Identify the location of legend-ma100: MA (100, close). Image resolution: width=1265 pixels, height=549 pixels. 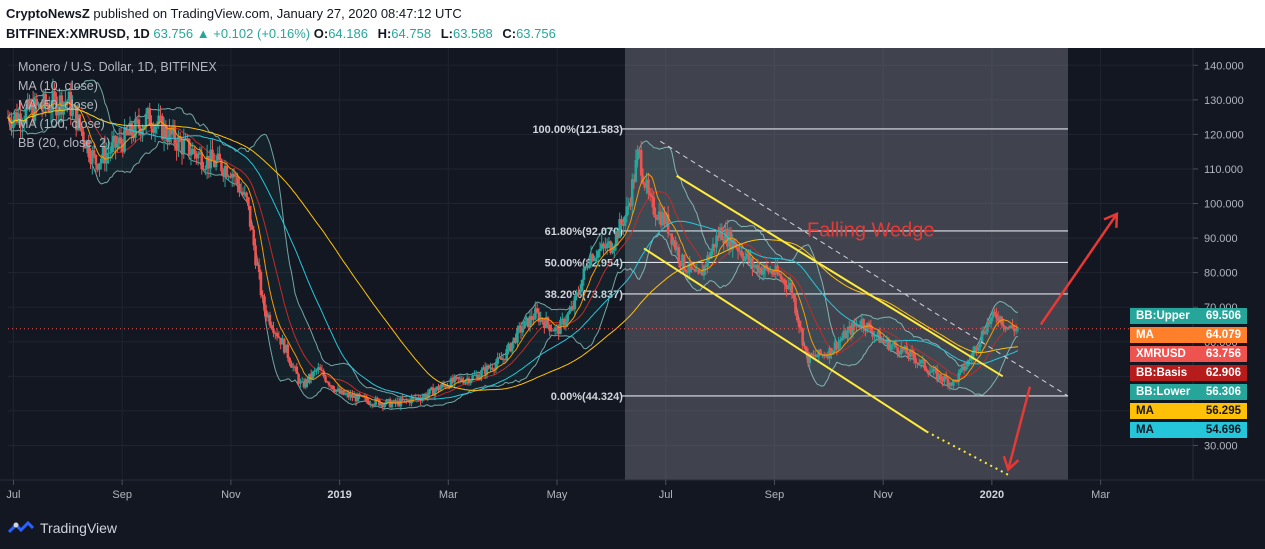
(61, 124).